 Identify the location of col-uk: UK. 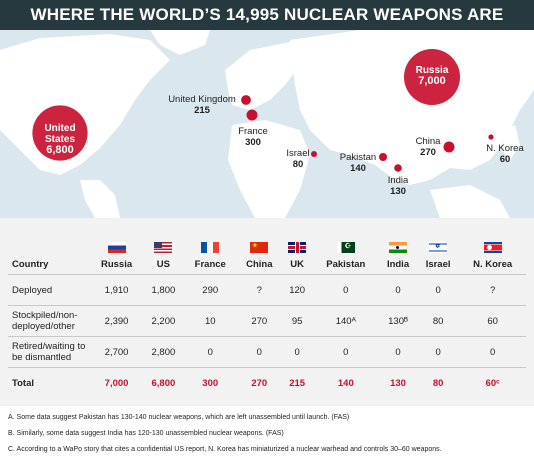
(297, 250).